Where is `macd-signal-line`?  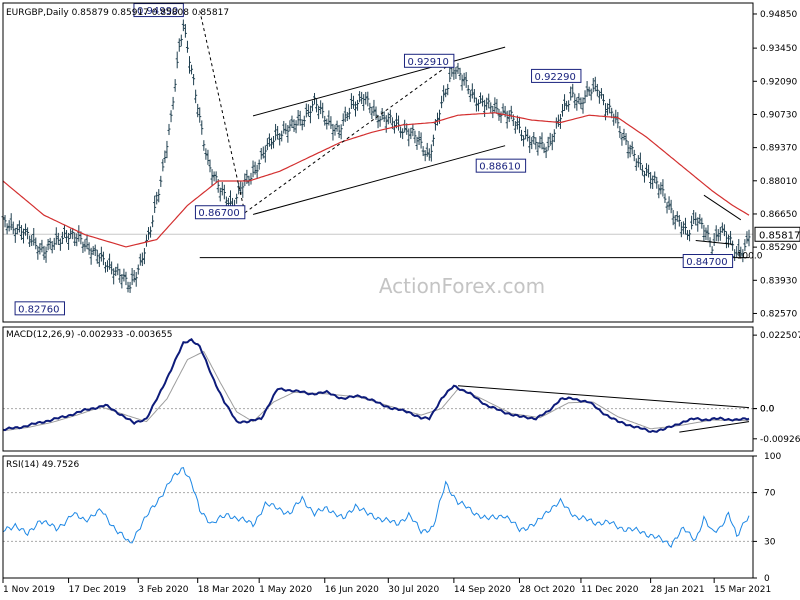 macd-signal-line is located at coordinates (376, 391).